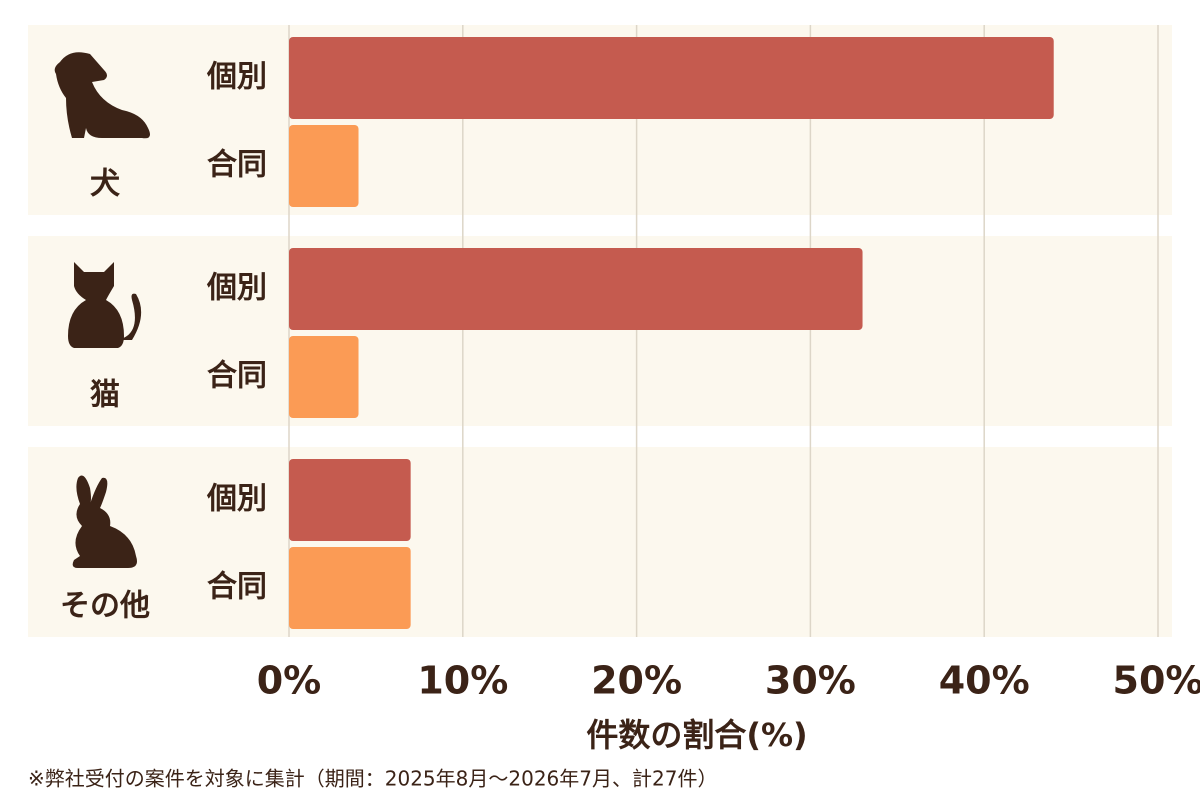 Image resolution: width=1200 pixels, height=800 pixels. What do you see at coordinates (105, 606) in the screenshot?
I see `category-label: その他` at bounding box center [105, 606].